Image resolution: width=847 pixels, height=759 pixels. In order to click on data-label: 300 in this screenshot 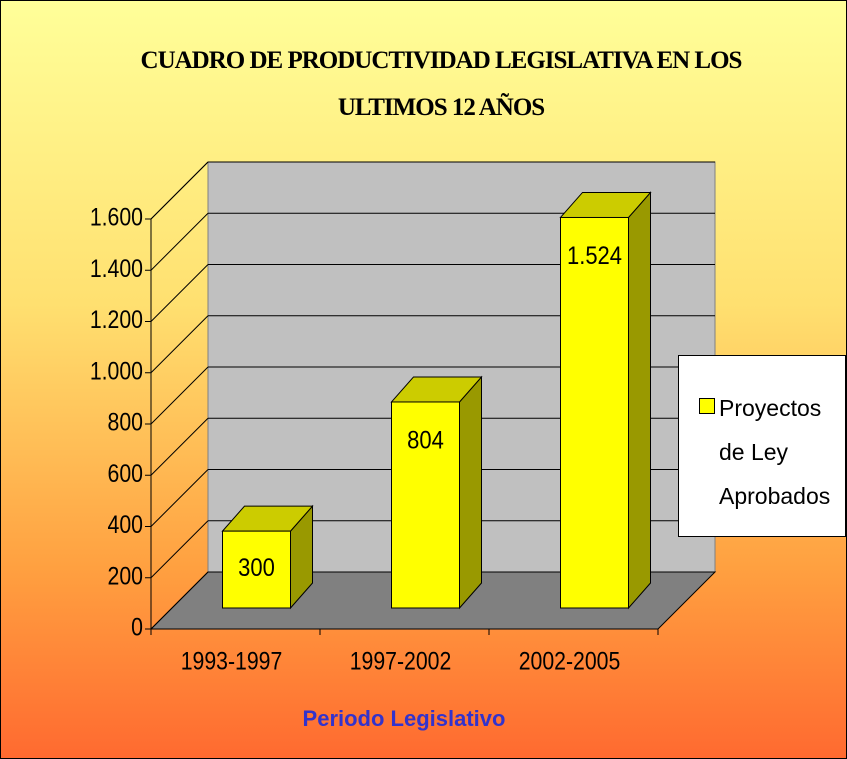, I will do `click(256, 568)`.